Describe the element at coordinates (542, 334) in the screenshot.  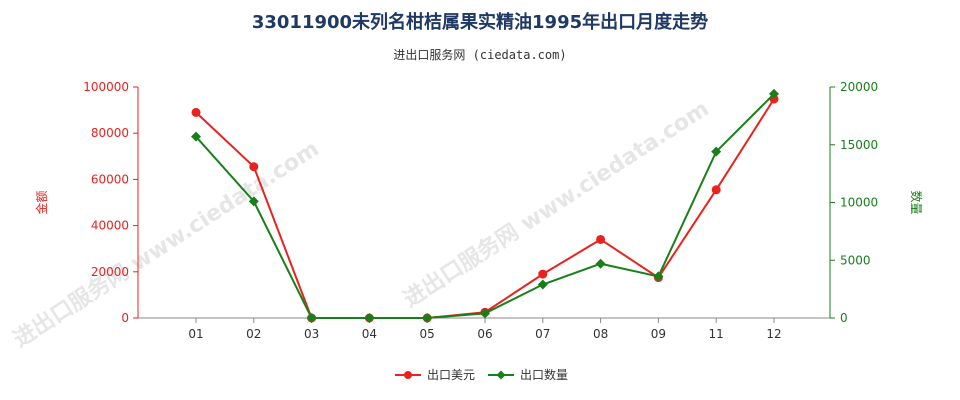
I see `x-tick-label: 07` at that location.